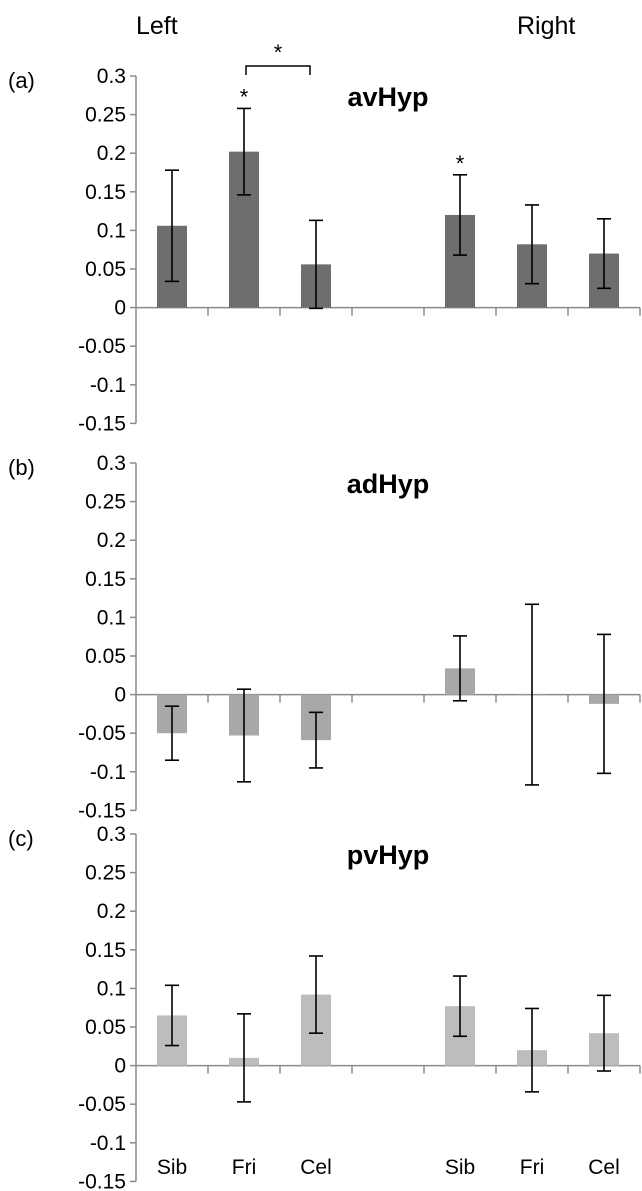  Describe the element at coordinates (21, 467) in the screenshot. I see `panel-label: (b)` at that location.